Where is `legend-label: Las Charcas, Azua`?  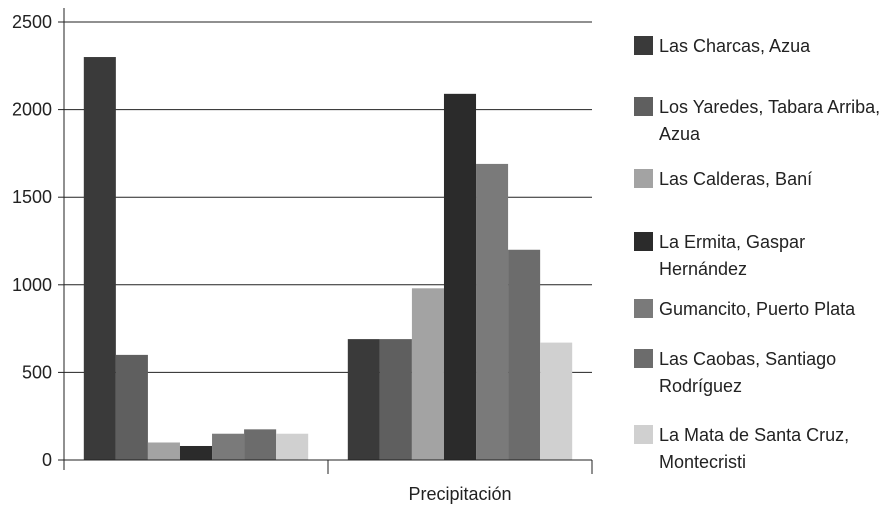
legend-label: Las Charcas, Azua is located at coordinates (735, 46).